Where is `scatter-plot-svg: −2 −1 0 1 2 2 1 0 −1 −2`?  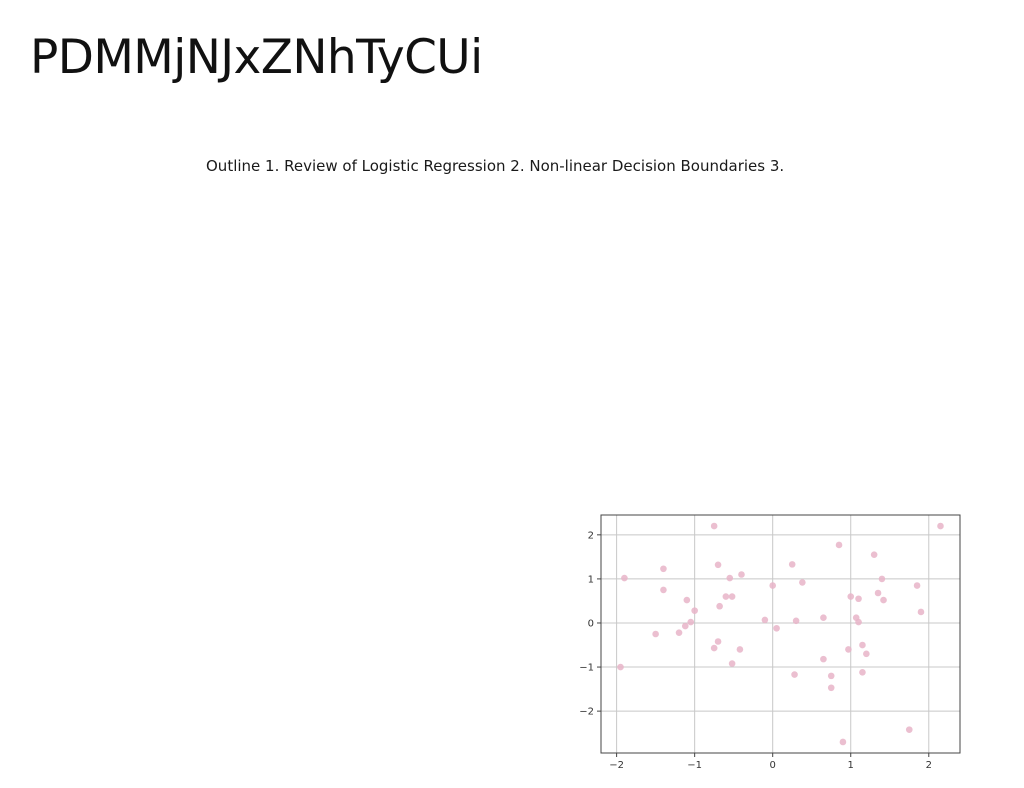 scatter-plot-svg: −2 −1 0 1 2 2 1 0 −1 −2 is located at coordinates (770, 642).